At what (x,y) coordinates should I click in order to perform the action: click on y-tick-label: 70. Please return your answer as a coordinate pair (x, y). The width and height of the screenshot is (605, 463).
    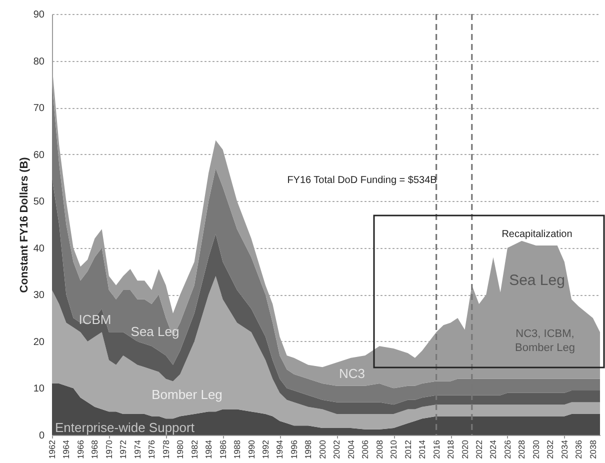
    Looking at the image, I should click on (39, 108).